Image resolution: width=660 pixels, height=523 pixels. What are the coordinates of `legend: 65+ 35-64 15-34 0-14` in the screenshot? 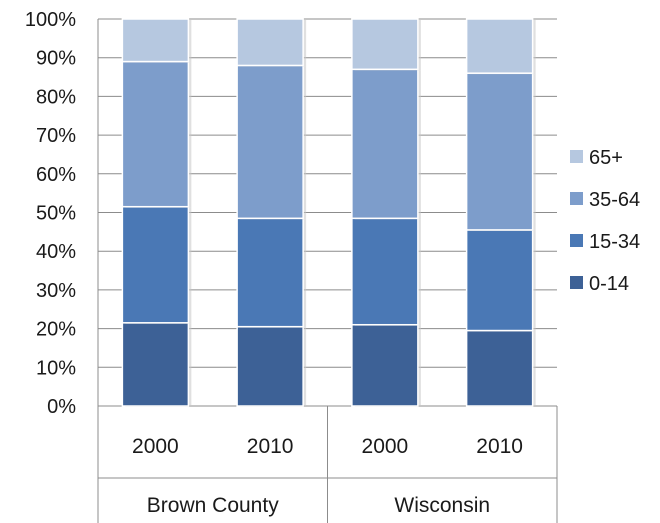 It's located at (605, 221).